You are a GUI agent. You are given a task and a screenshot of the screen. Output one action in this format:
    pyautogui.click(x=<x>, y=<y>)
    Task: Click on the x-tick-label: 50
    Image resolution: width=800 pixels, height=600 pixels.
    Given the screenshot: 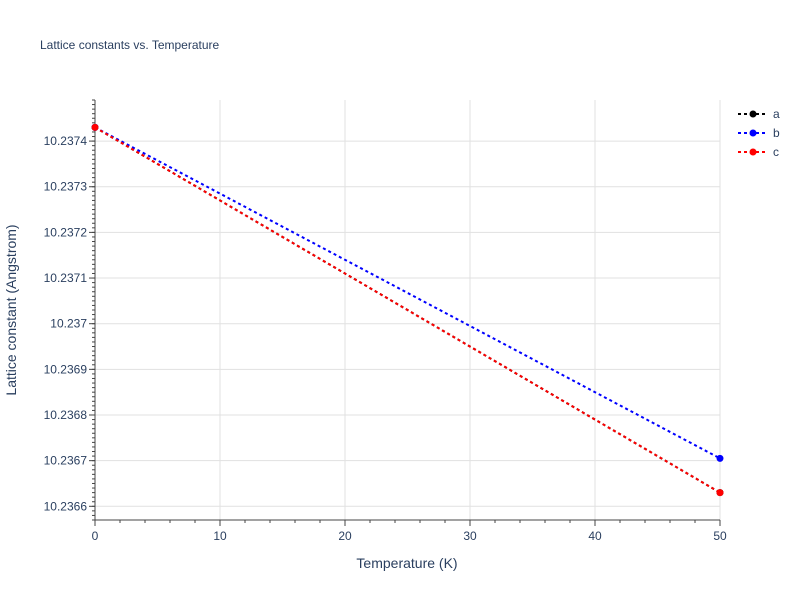 What is the action you would take?
    pyautogui.click(x=720, y=536)
    